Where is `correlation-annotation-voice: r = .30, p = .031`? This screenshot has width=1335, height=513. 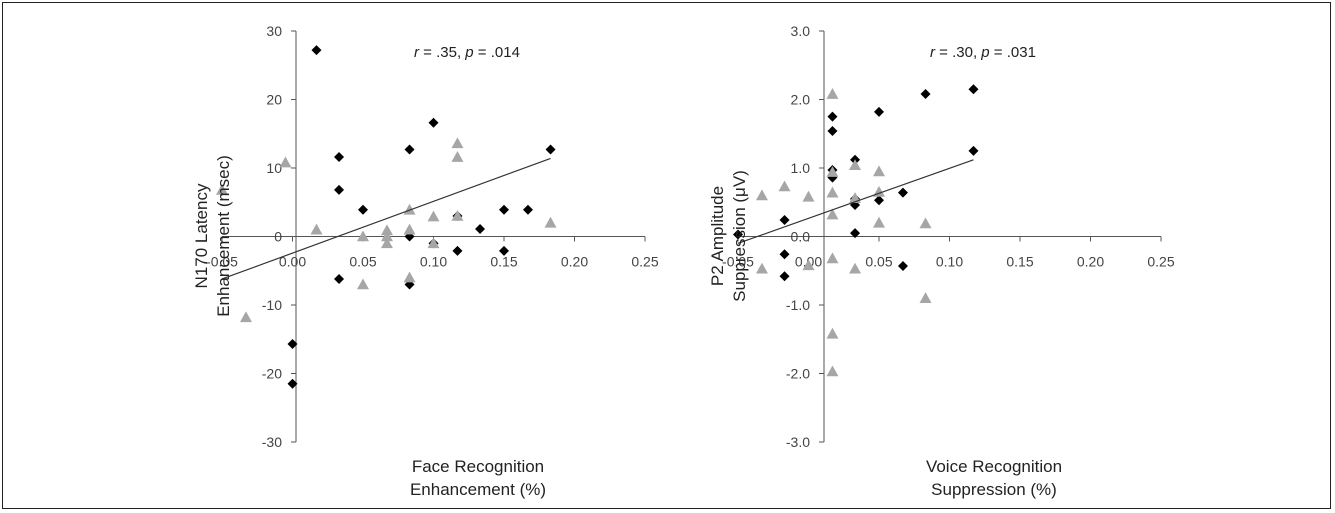
correlation-annotation-voice: r = .30, p = .031 is located at coordinates (983, 52).